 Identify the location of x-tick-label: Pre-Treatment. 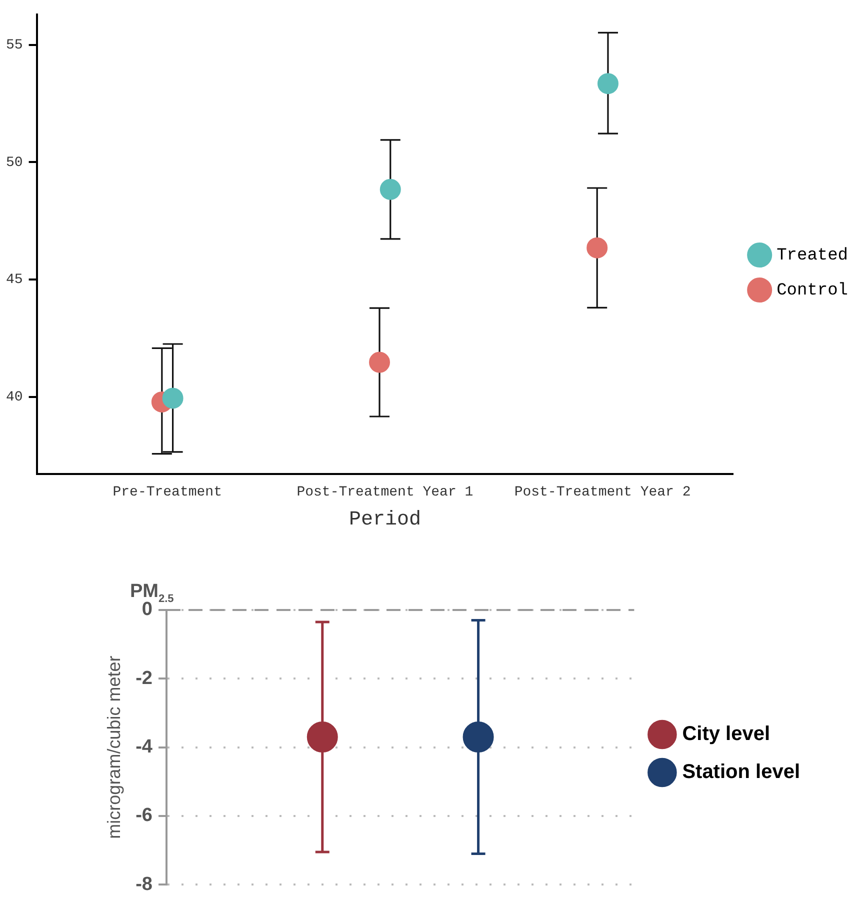
(167, 492).